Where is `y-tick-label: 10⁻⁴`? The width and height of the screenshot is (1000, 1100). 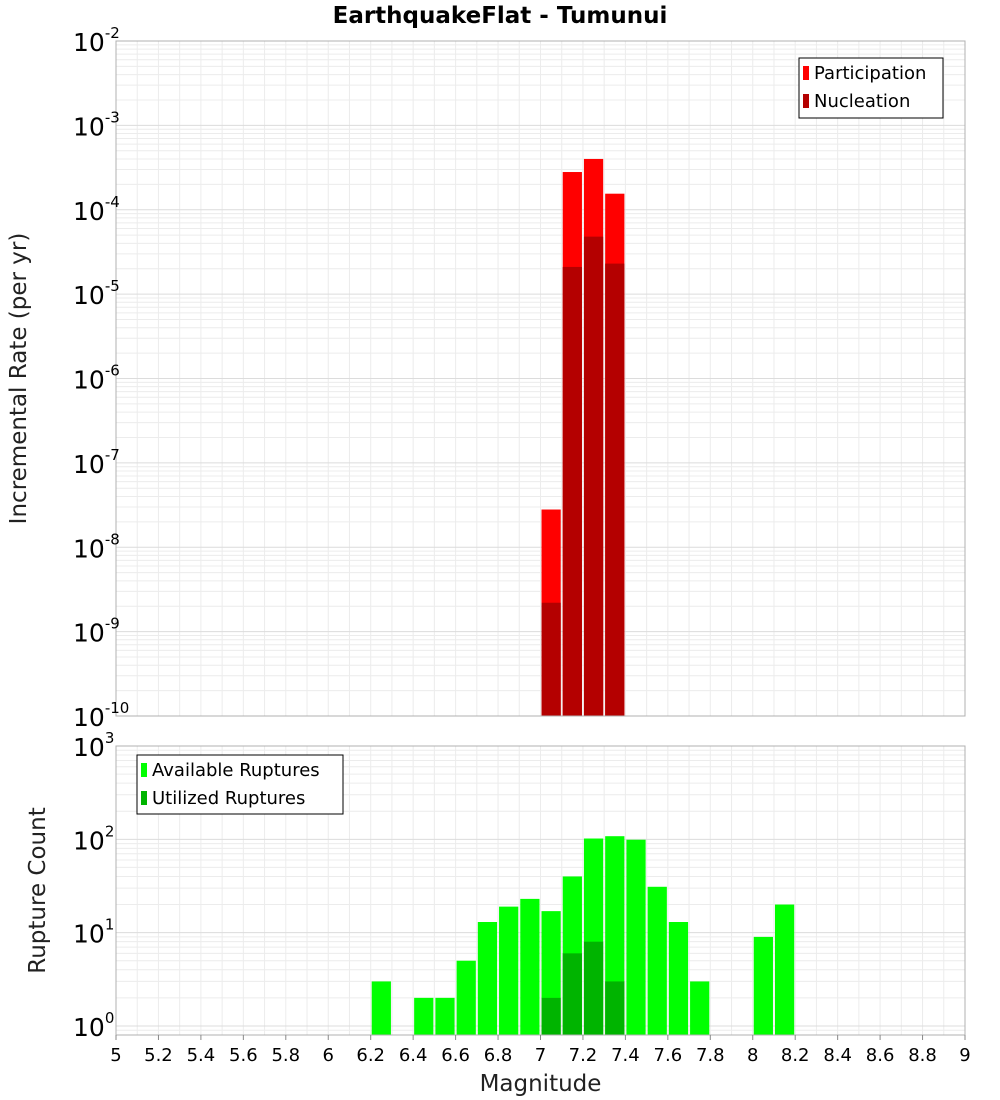 y-tick-label: 10⁻⁴ is located at coordinates (96, 209).